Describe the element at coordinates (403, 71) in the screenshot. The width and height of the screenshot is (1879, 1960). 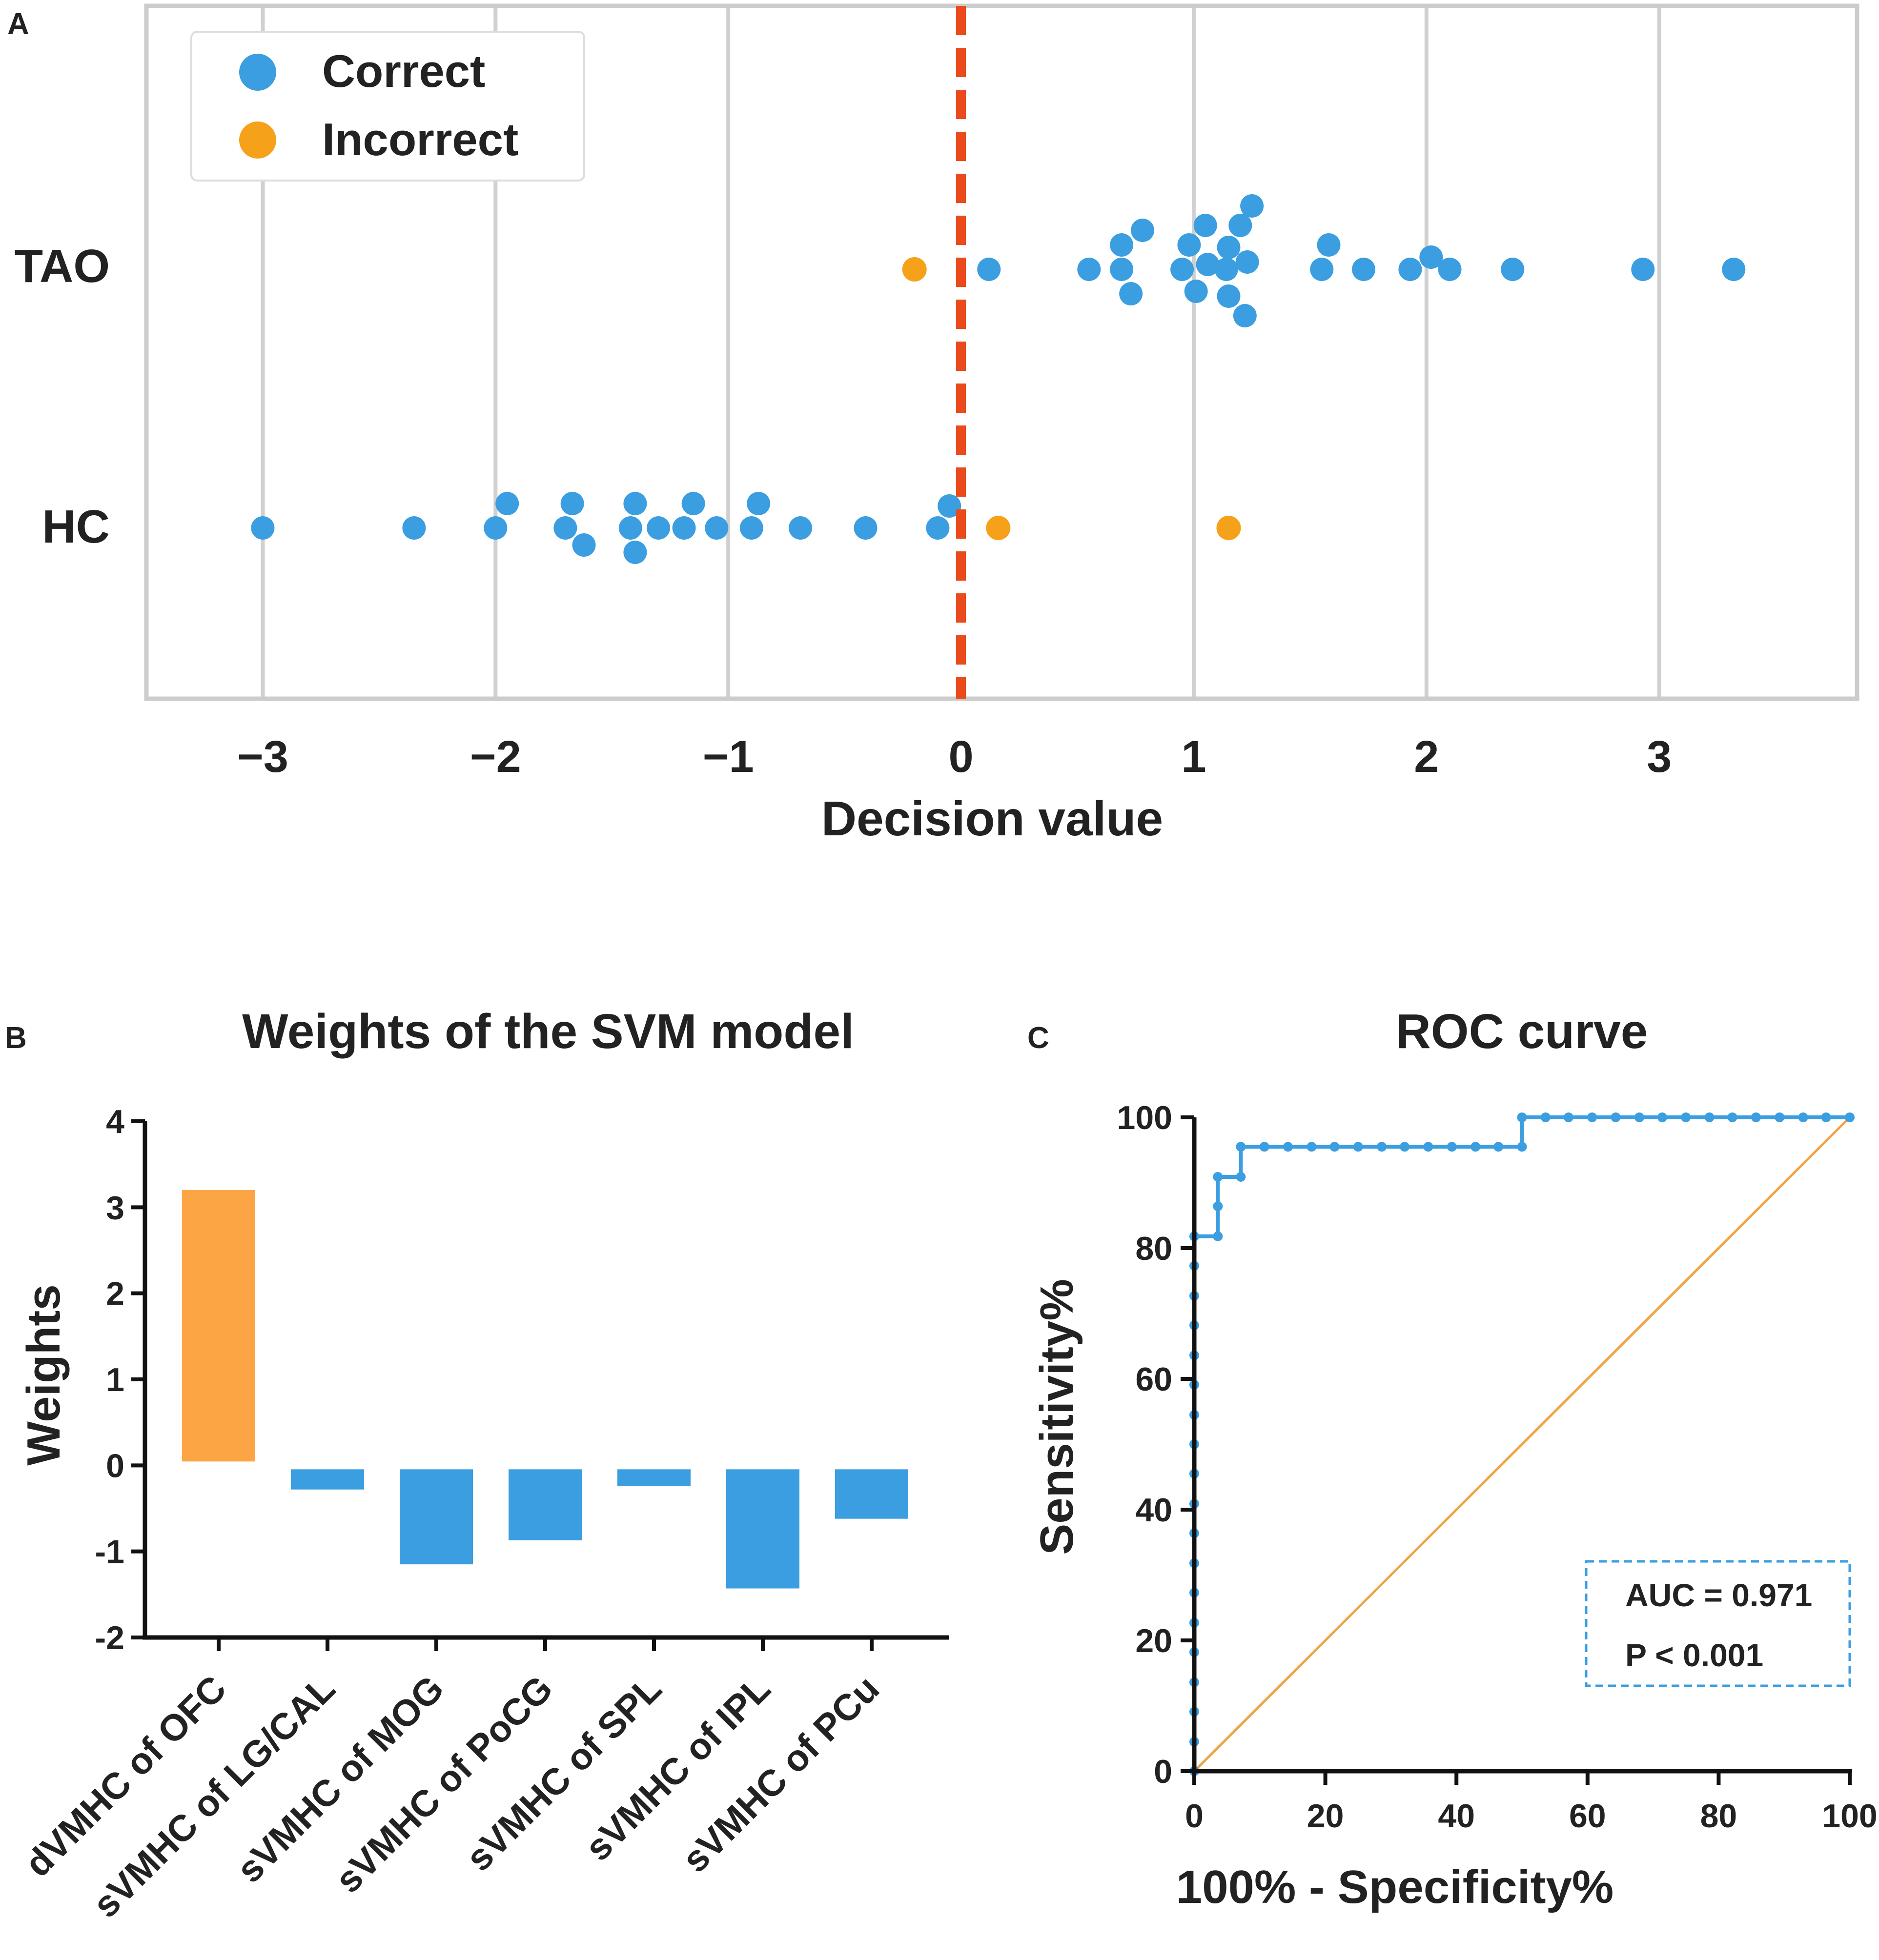
I see `legend-label-correct: Correct` at that location.